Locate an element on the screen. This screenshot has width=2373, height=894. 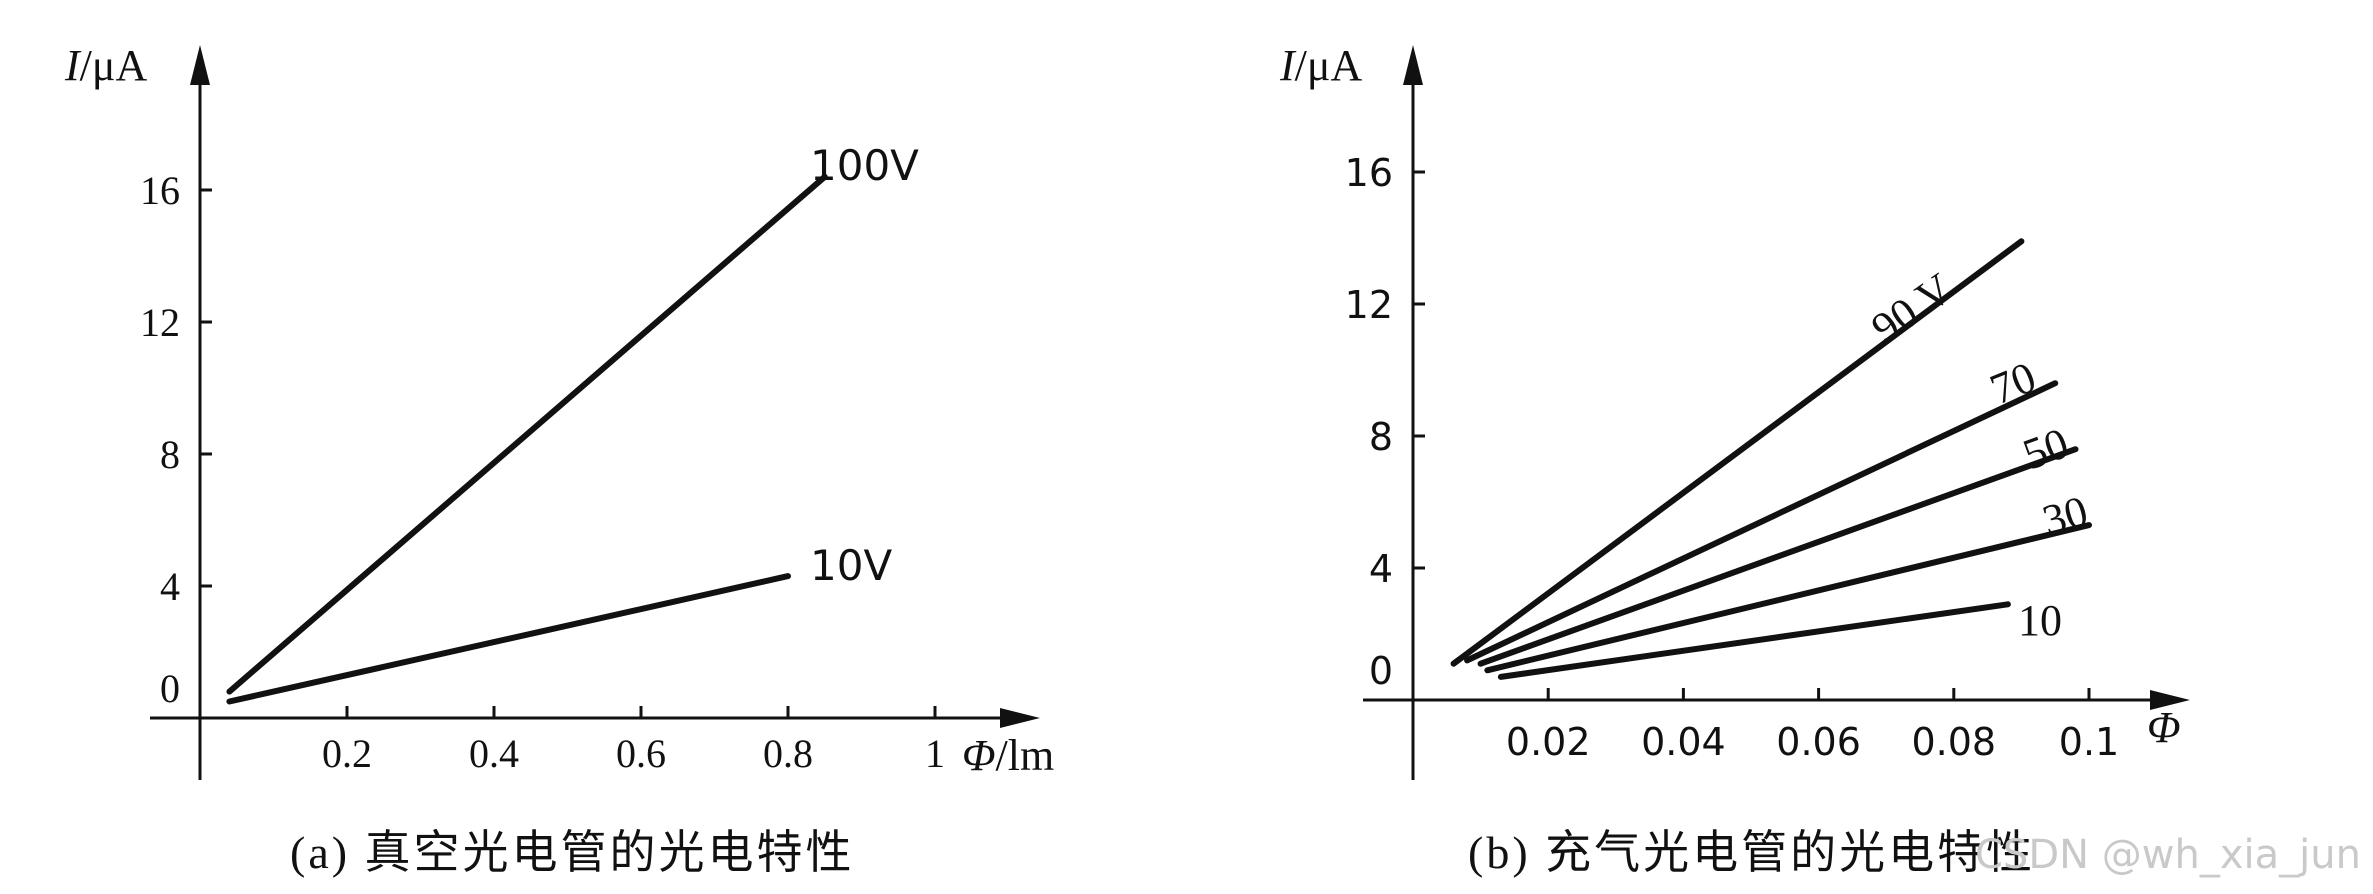
watermark: CSDN @wh_xia_jun is located at coordinates (2168, 855).